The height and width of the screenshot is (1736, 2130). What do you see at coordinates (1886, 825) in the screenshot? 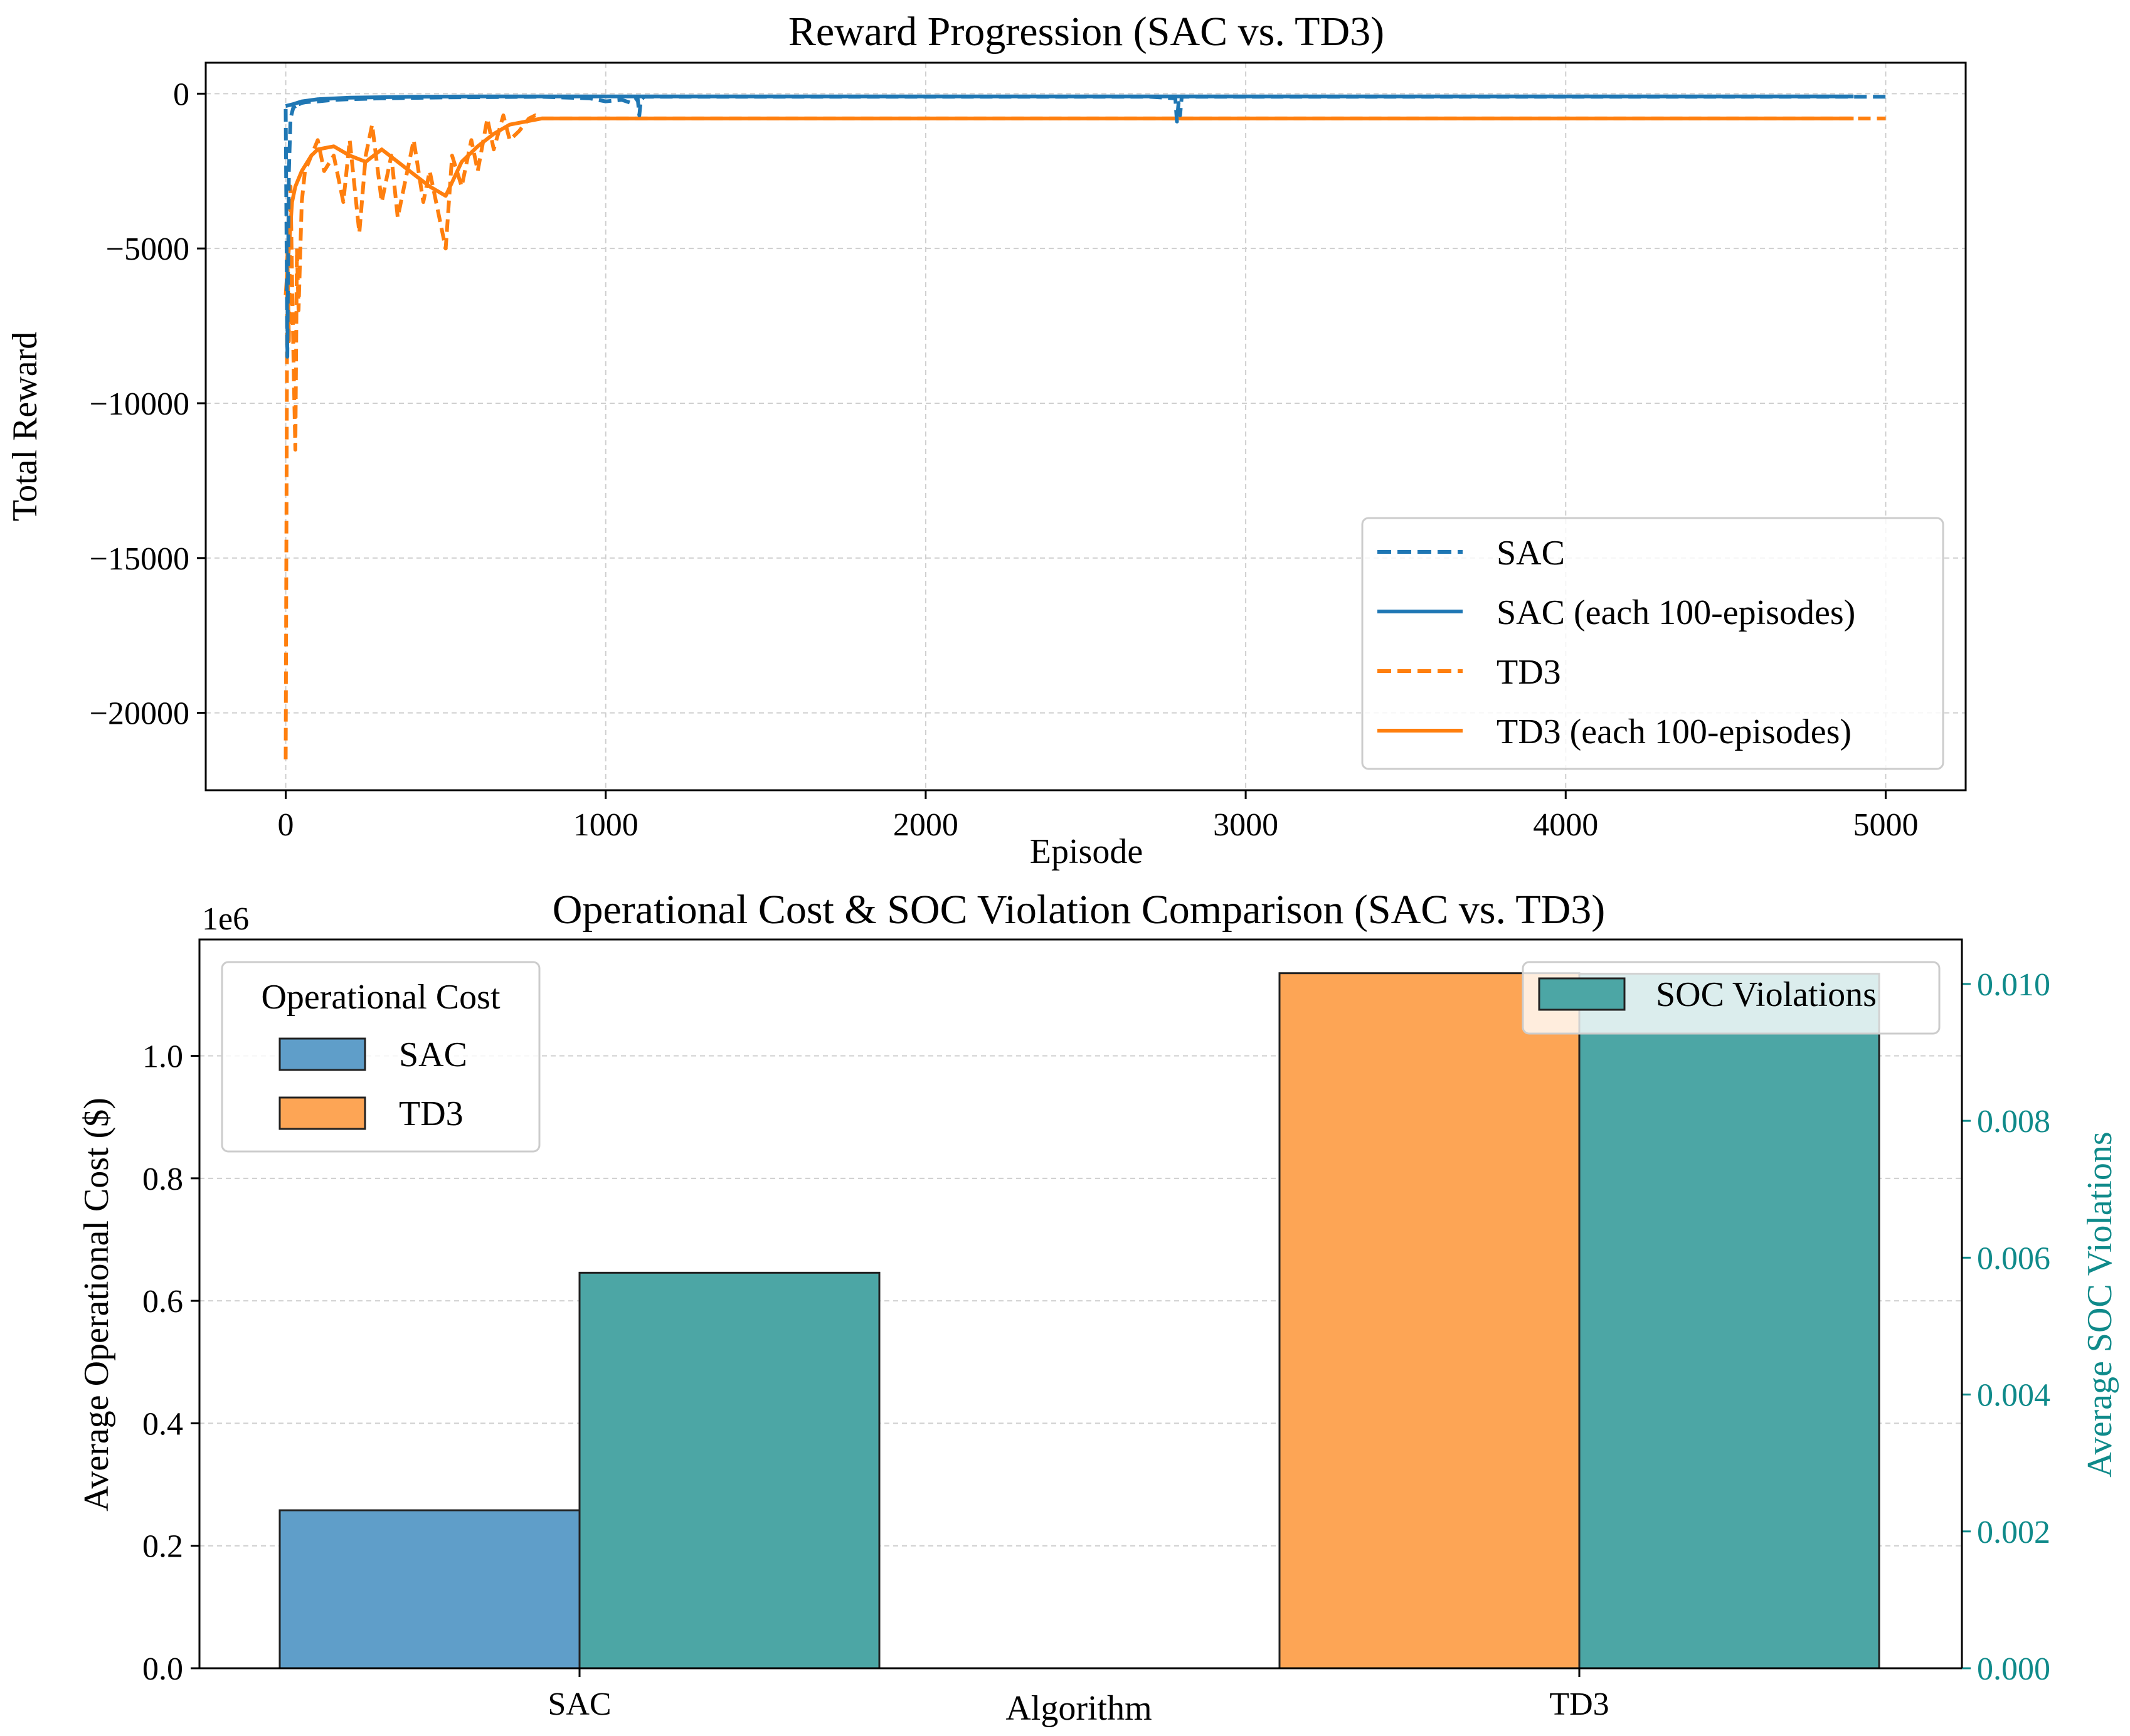
I see `top-x-tick-label: 5000` at bounding box center [1886, 825].